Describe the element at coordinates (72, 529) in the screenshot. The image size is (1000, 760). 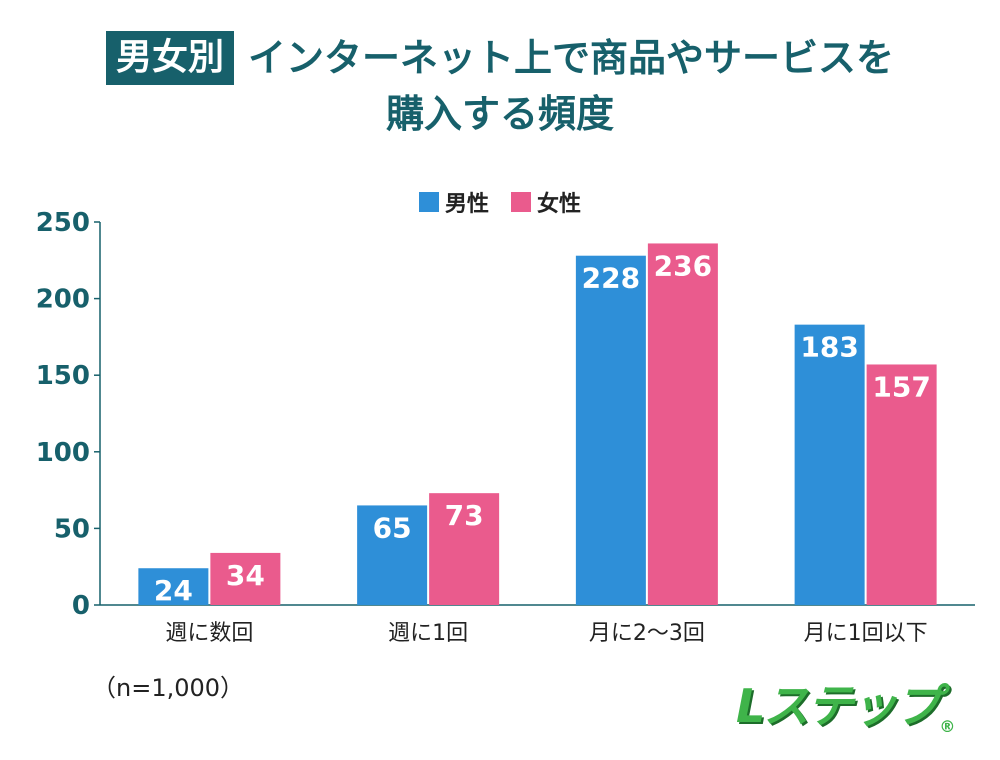
I see `y-tick-label: 50` at that location.